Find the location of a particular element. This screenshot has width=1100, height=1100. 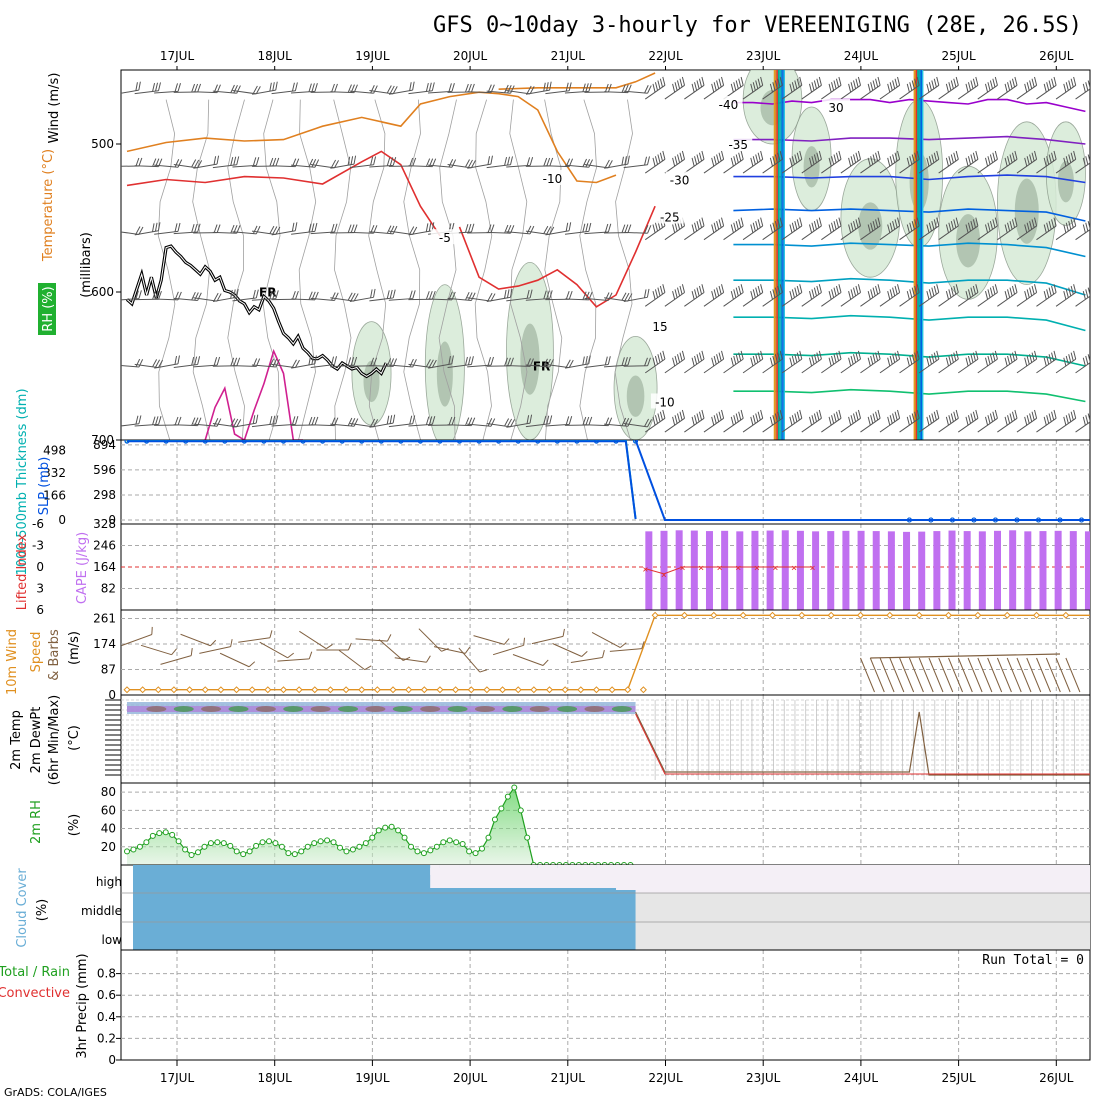

pressure-axis-title: (millibars) is located at coordinates (86, 265).